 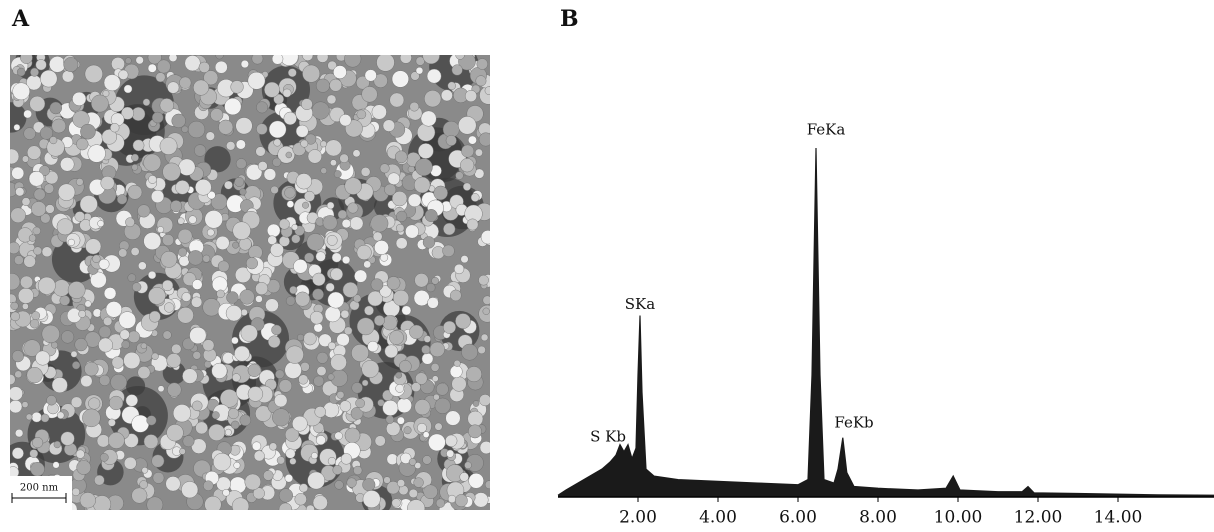 I want to click on x-tick-label: 4.00, so click(x=718, y=518).